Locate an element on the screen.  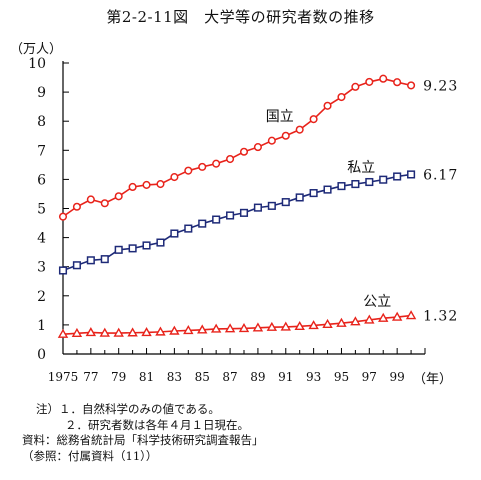
series-end-value-label: 1.32 is located at coordinates (440, 317).